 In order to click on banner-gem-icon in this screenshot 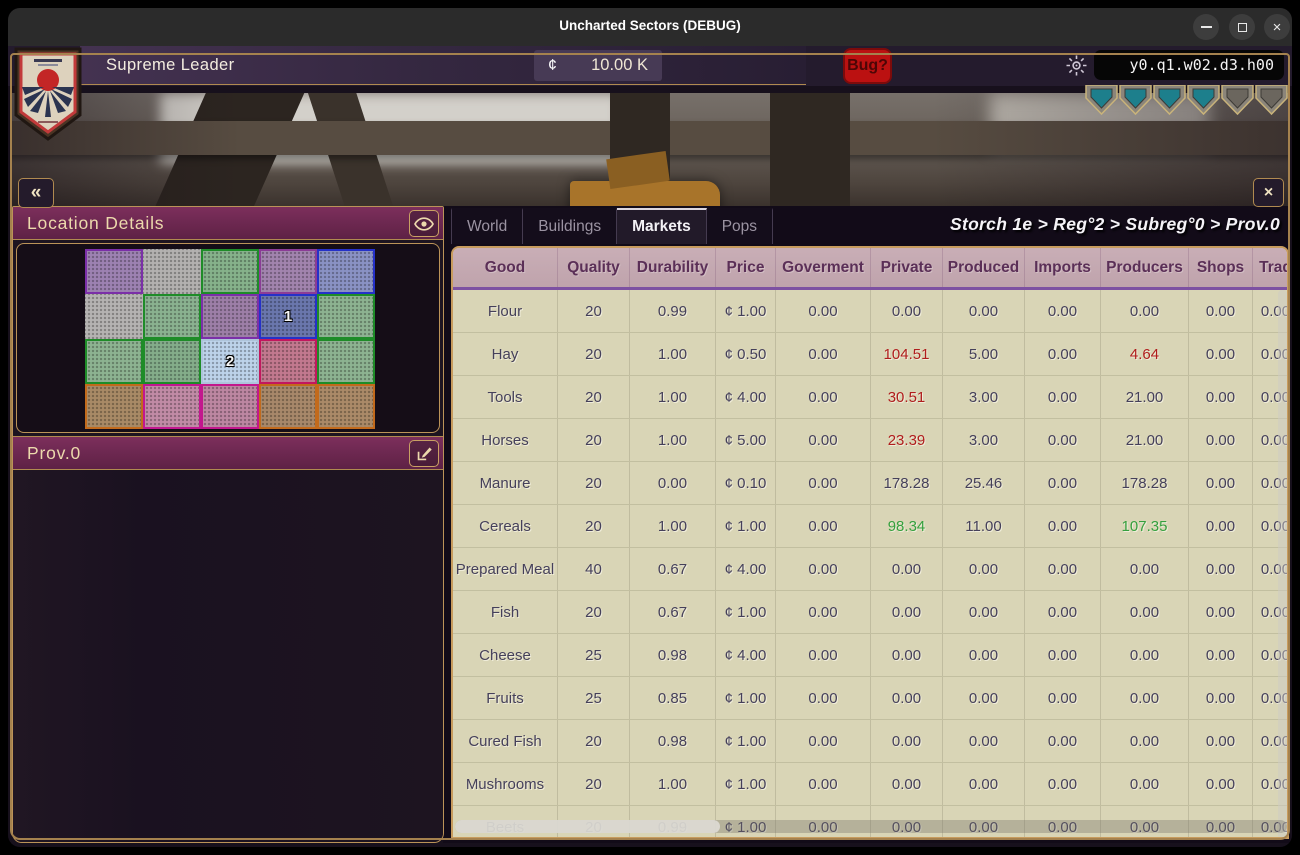, I will do `click(1271, 101)`.